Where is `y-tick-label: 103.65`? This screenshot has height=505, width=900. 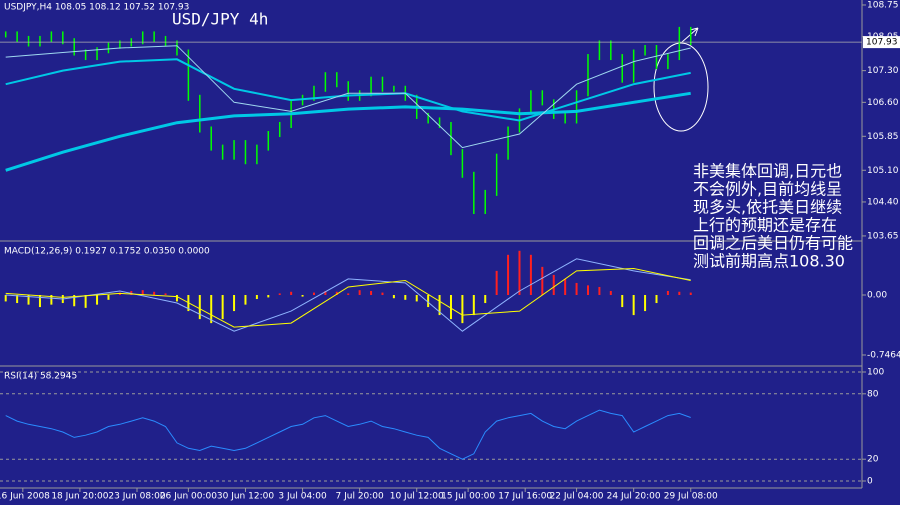
y-tick-label: 103.65 is located at coordinates (883, 236).